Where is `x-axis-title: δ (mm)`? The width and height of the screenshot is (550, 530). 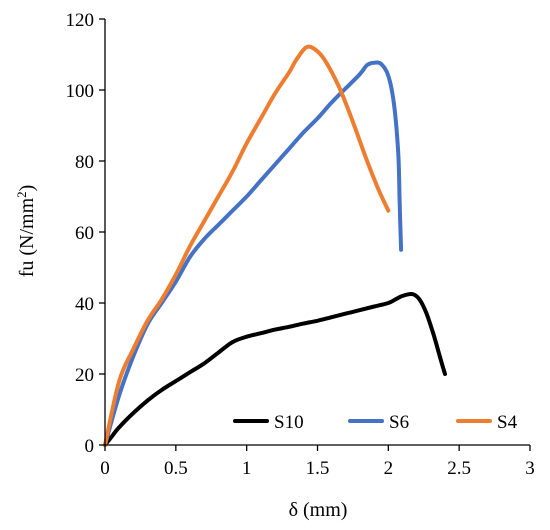 x-axis-title: δ (mm) is located at coordinates (318, 510).